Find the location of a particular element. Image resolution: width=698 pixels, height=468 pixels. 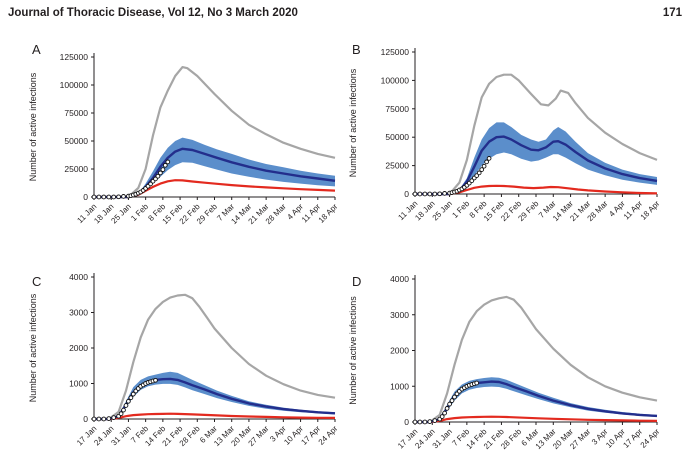

y-tick-label: 25000 is located at coordinates (76, 169).